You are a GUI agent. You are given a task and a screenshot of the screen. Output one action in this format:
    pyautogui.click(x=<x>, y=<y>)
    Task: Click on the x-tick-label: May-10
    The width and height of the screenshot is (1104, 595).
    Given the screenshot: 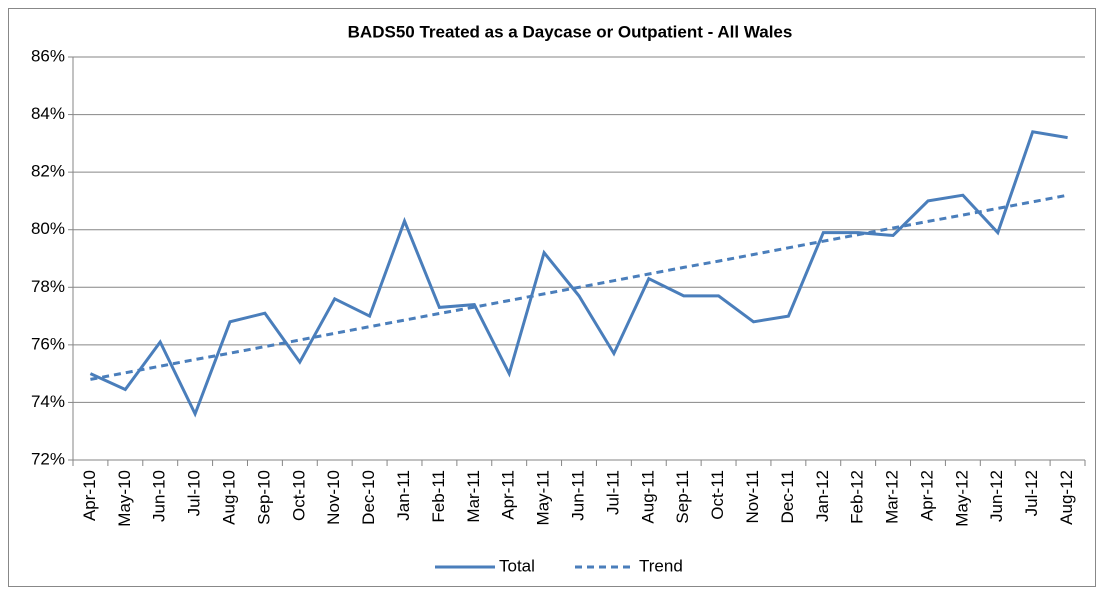 What is the action you would take?
    pyautogui.click(x=124, y=498)
    